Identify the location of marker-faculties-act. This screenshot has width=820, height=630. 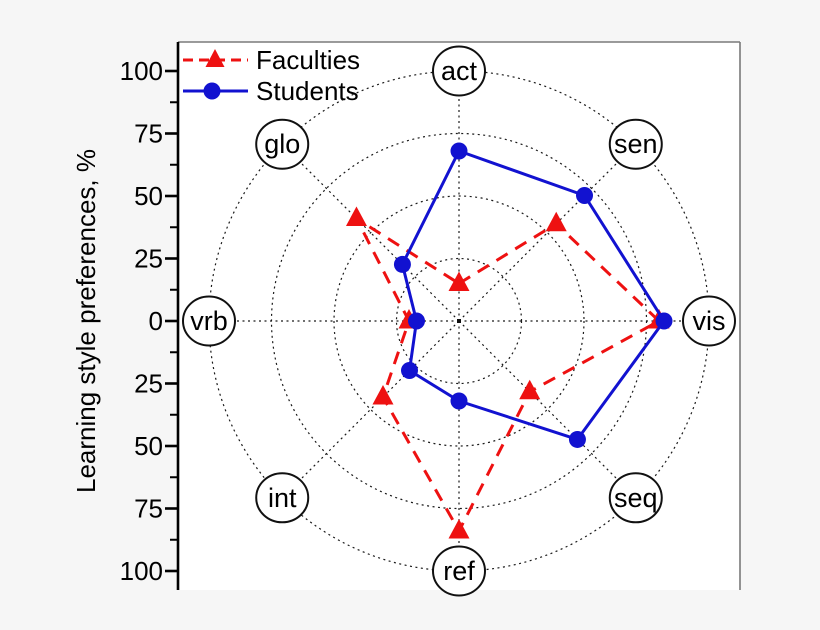
(459, 281).